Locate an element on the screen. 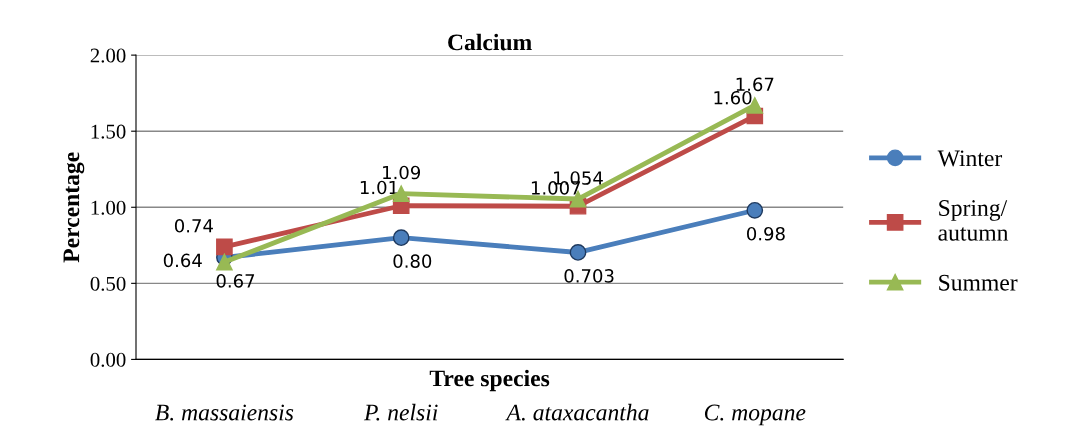 The image size is (1088, 441). legend-label: Winter is located at coordinates (970, 158).